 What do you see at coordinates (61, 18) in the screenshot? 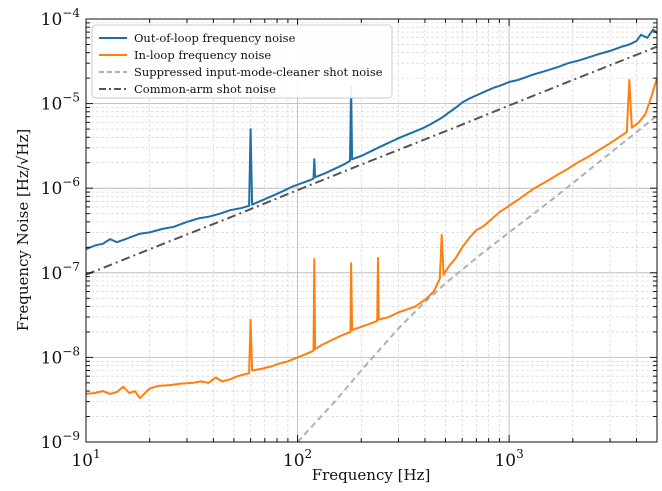
I see `y-tick-label: 10⁻⁴` at bounding box center [61, 18].